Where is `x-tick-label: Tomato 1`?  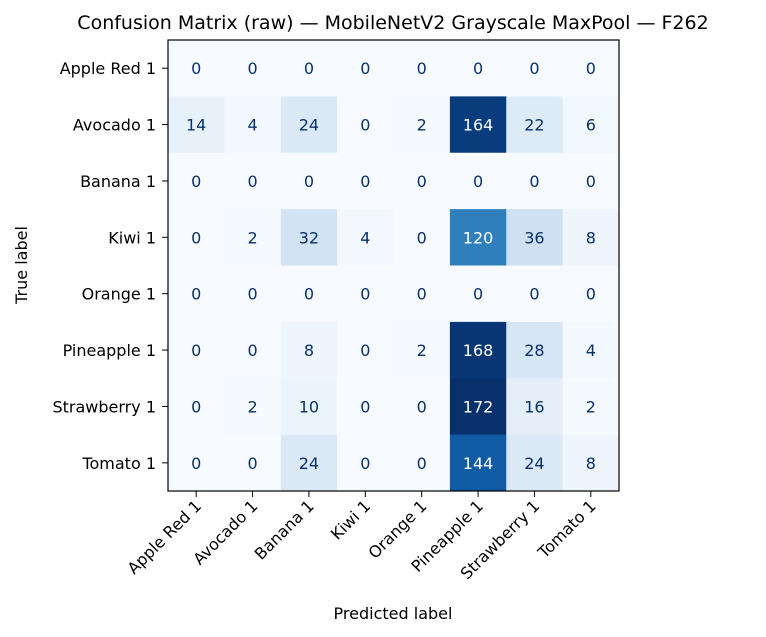 x-tick-label: Tomato 1 is located at coordinates (566, 529).